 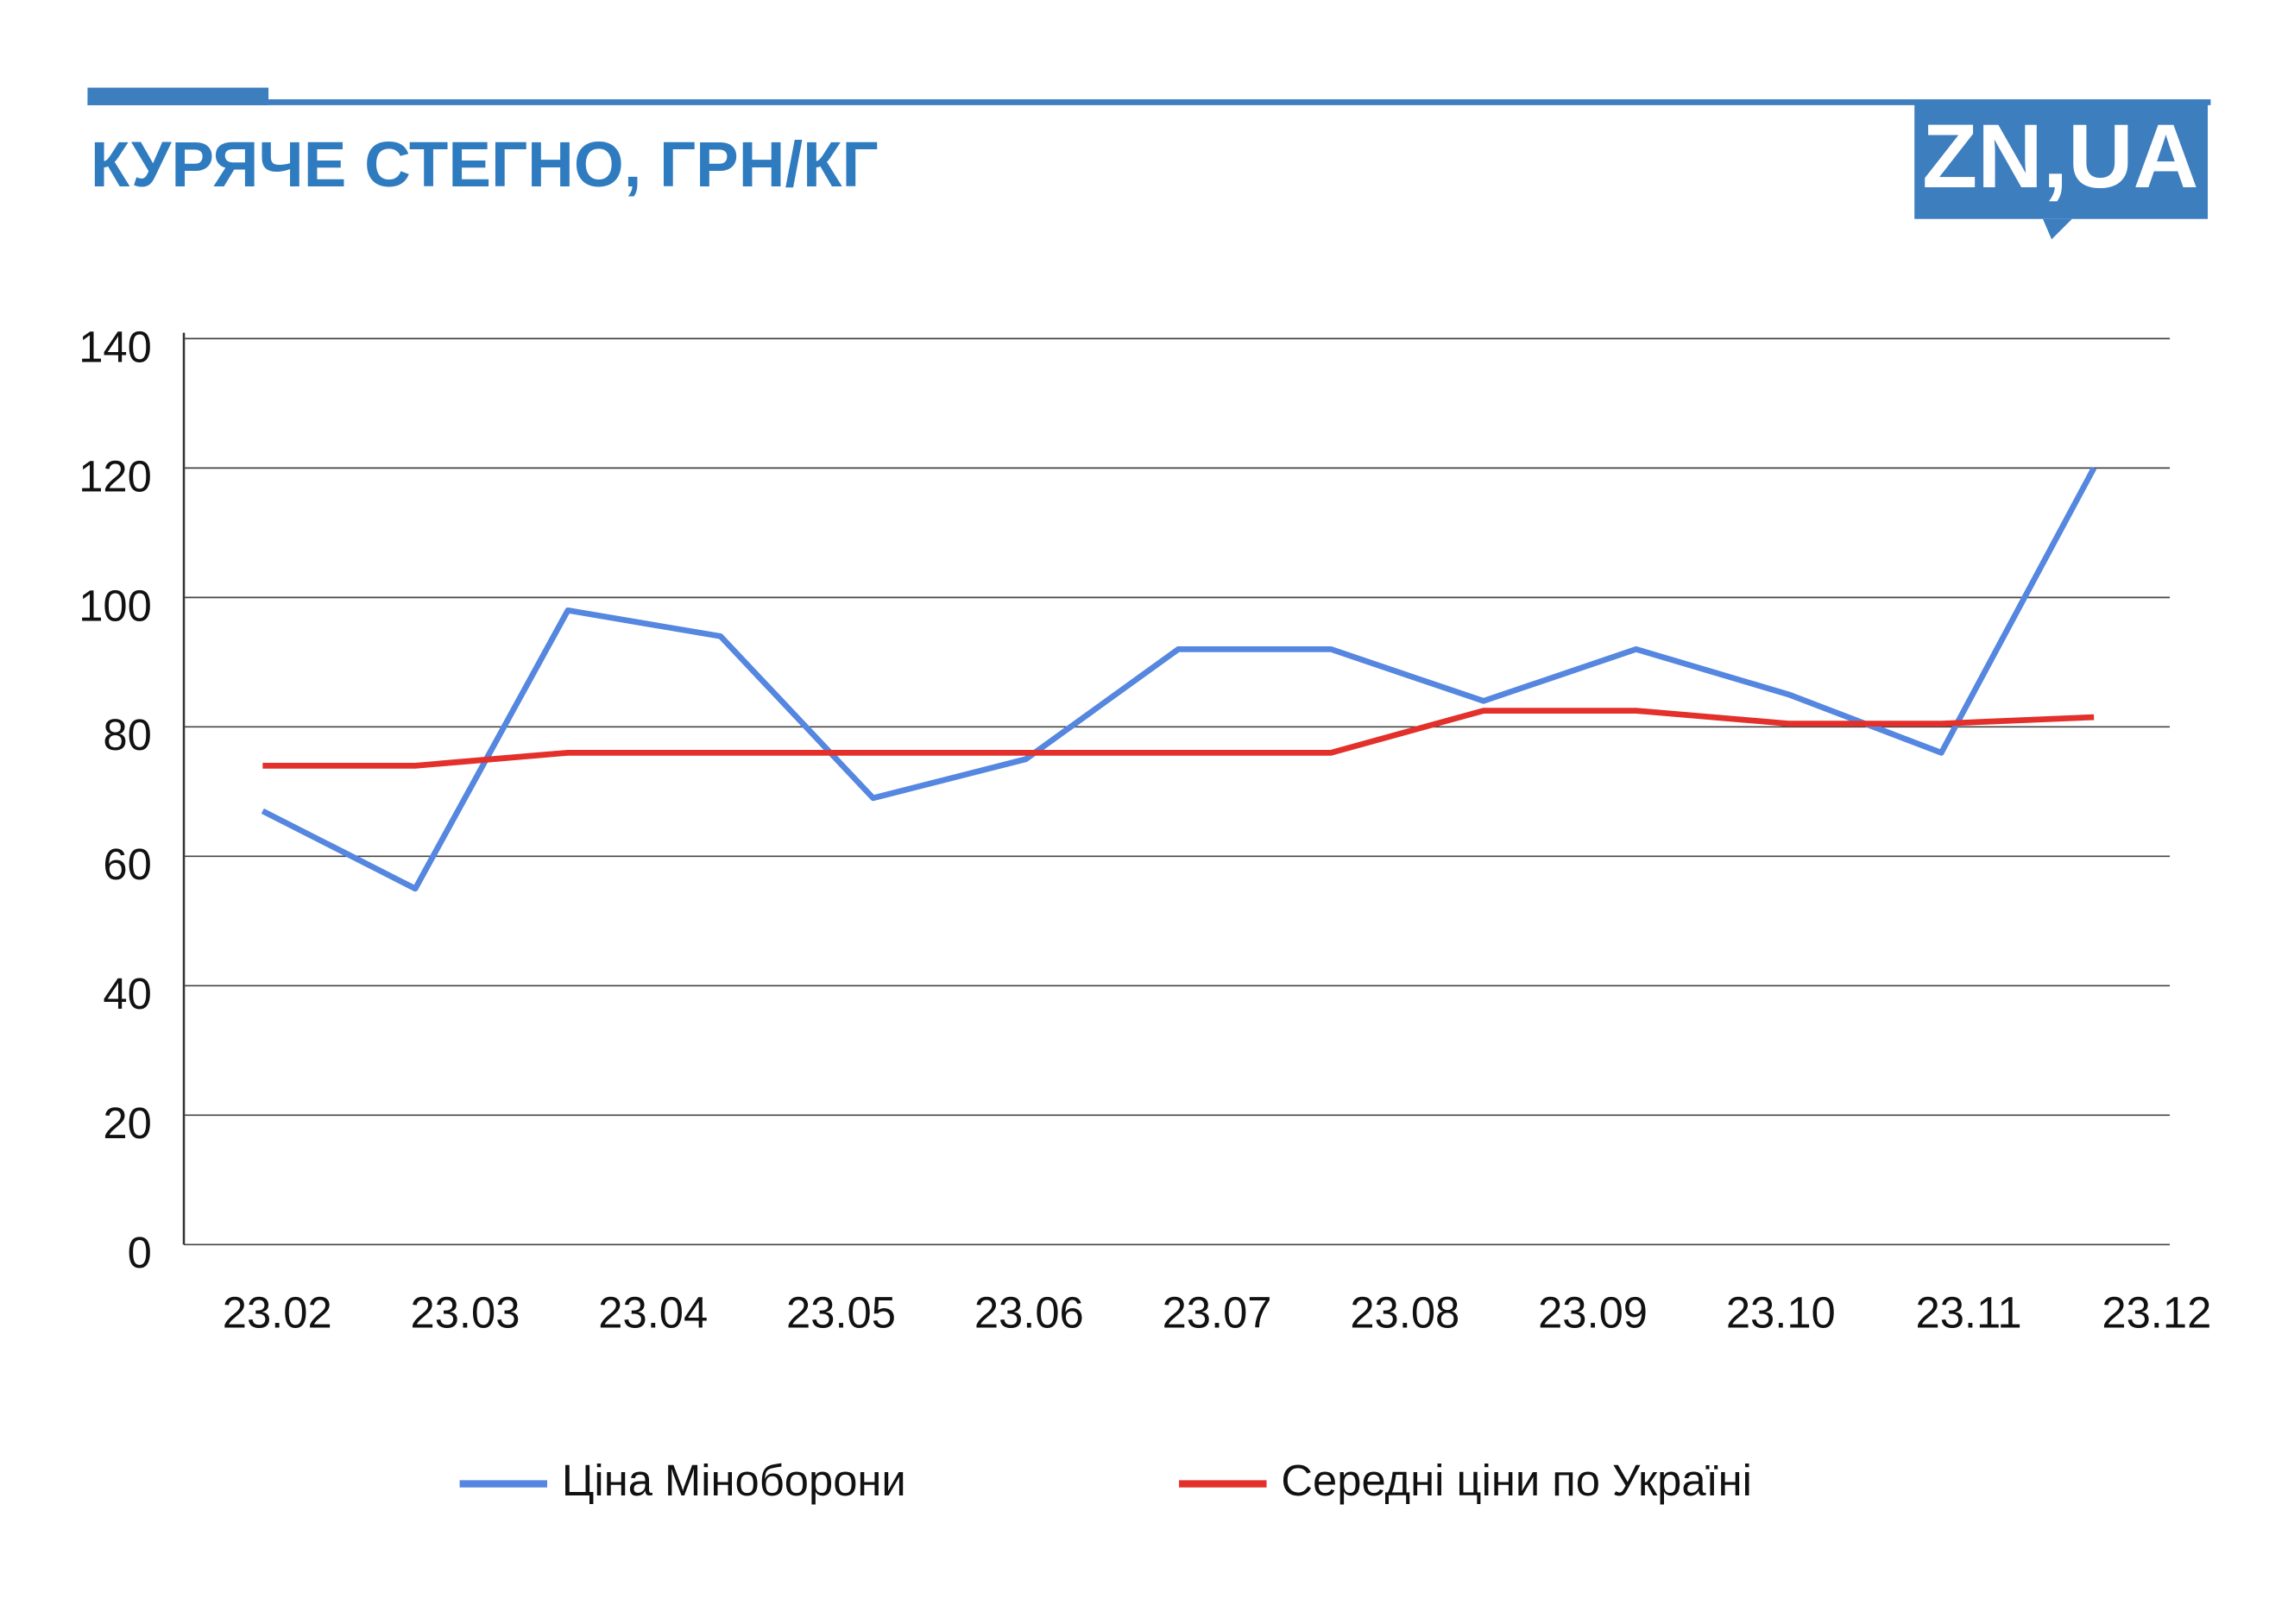 What do you see at coordinates (116, 476) in the screenshot?
I see `y-tick-label: 120` at bounding box center [116, 476].